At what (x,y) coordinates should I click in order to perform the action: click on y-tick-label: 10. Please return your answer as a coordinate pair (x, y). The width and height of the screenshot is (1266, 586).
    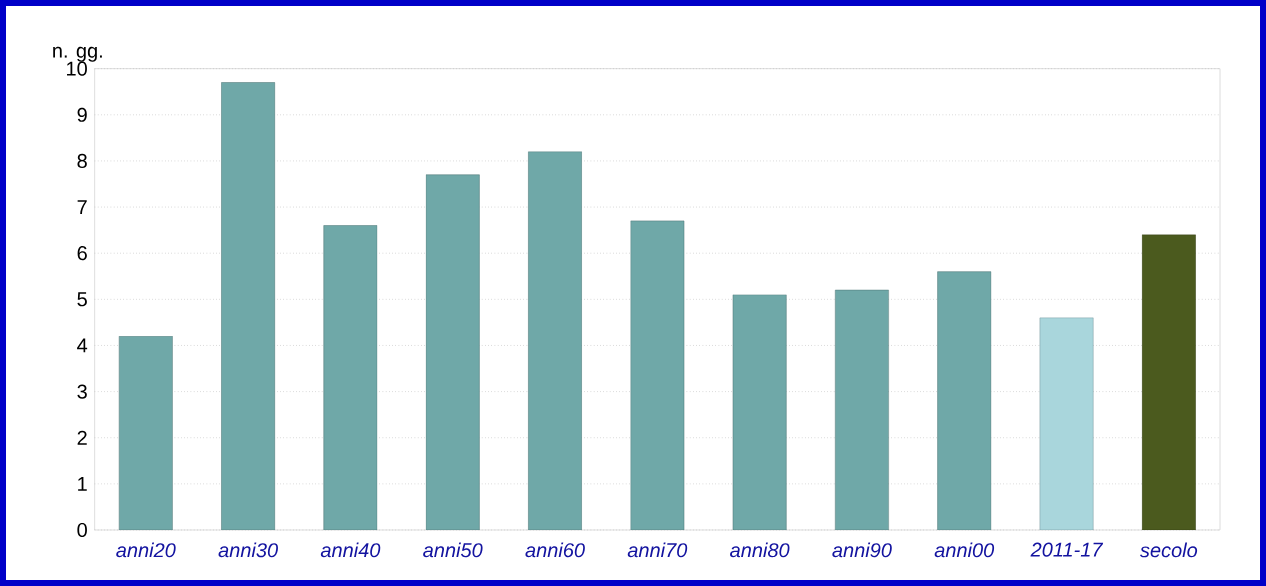
    Looking at the image, I should click on (77, 68).